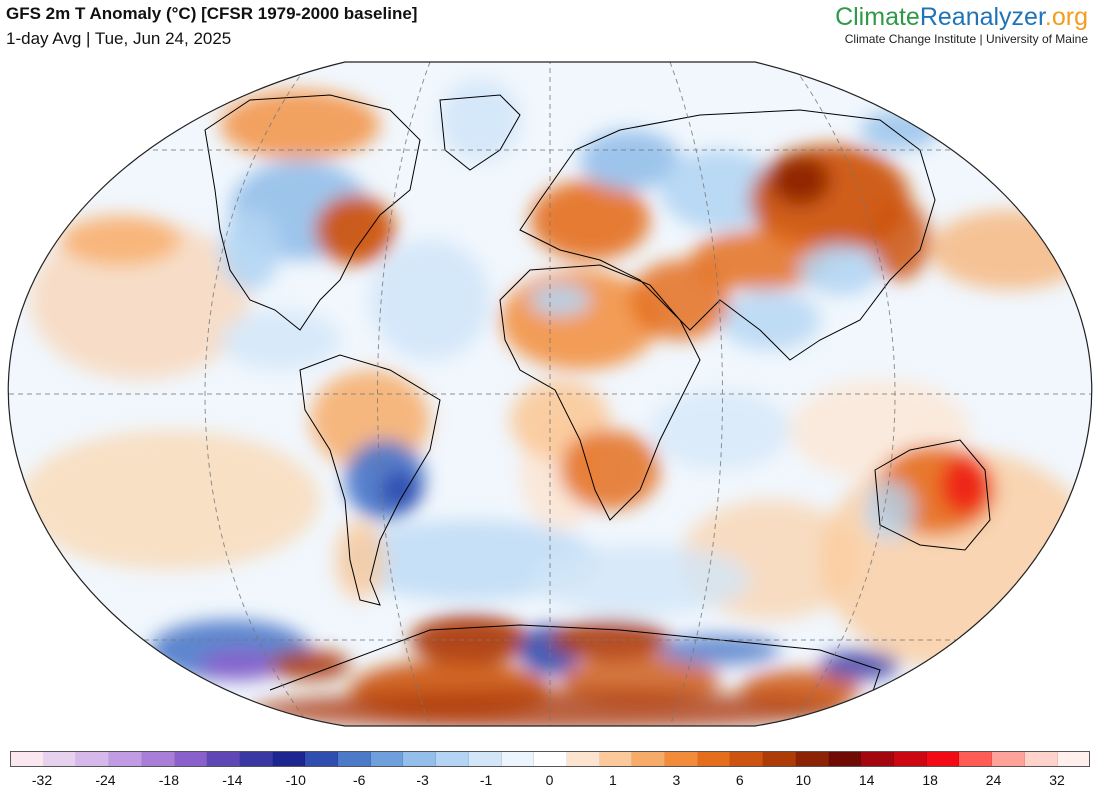 The height and width of the screenshot is (794, 1100). Describe the element at coordinates (739, 780) in the screenshot. I see `colorbar-tick-label: 6` at that location.